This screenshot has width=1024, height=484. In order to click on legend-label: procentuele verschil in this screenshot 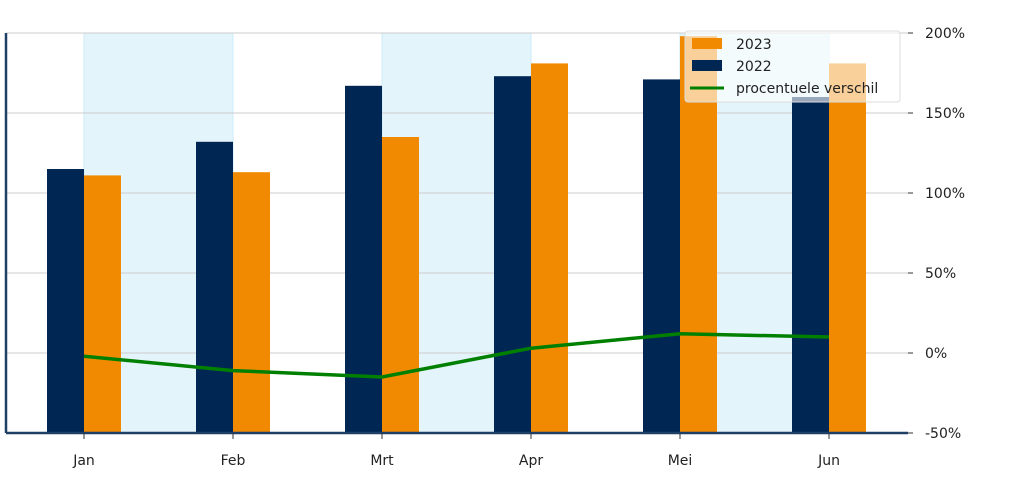, I will do `click(807, 89)`.